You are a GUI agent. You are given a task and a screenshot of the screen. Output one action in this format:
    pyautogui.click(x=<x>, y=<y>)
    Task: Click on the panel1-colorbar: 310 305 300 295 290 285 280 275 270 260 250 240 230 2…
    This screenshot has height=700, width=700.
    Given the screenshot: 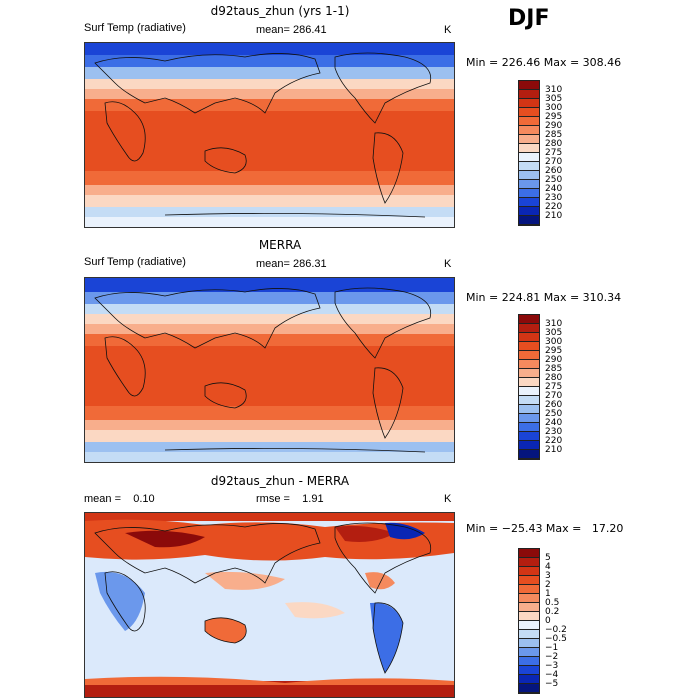 What is the action you would take?
    pyautogui.click(x=540, y=153)
    